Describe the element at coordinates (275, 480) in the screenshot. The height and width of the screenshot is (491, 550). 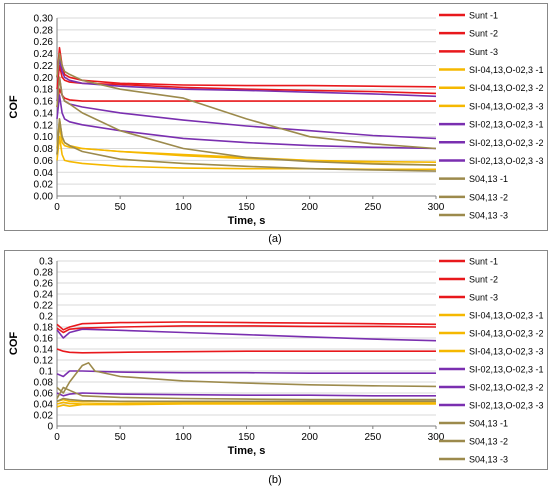
I see `panel-label-b: (b)` at that location.